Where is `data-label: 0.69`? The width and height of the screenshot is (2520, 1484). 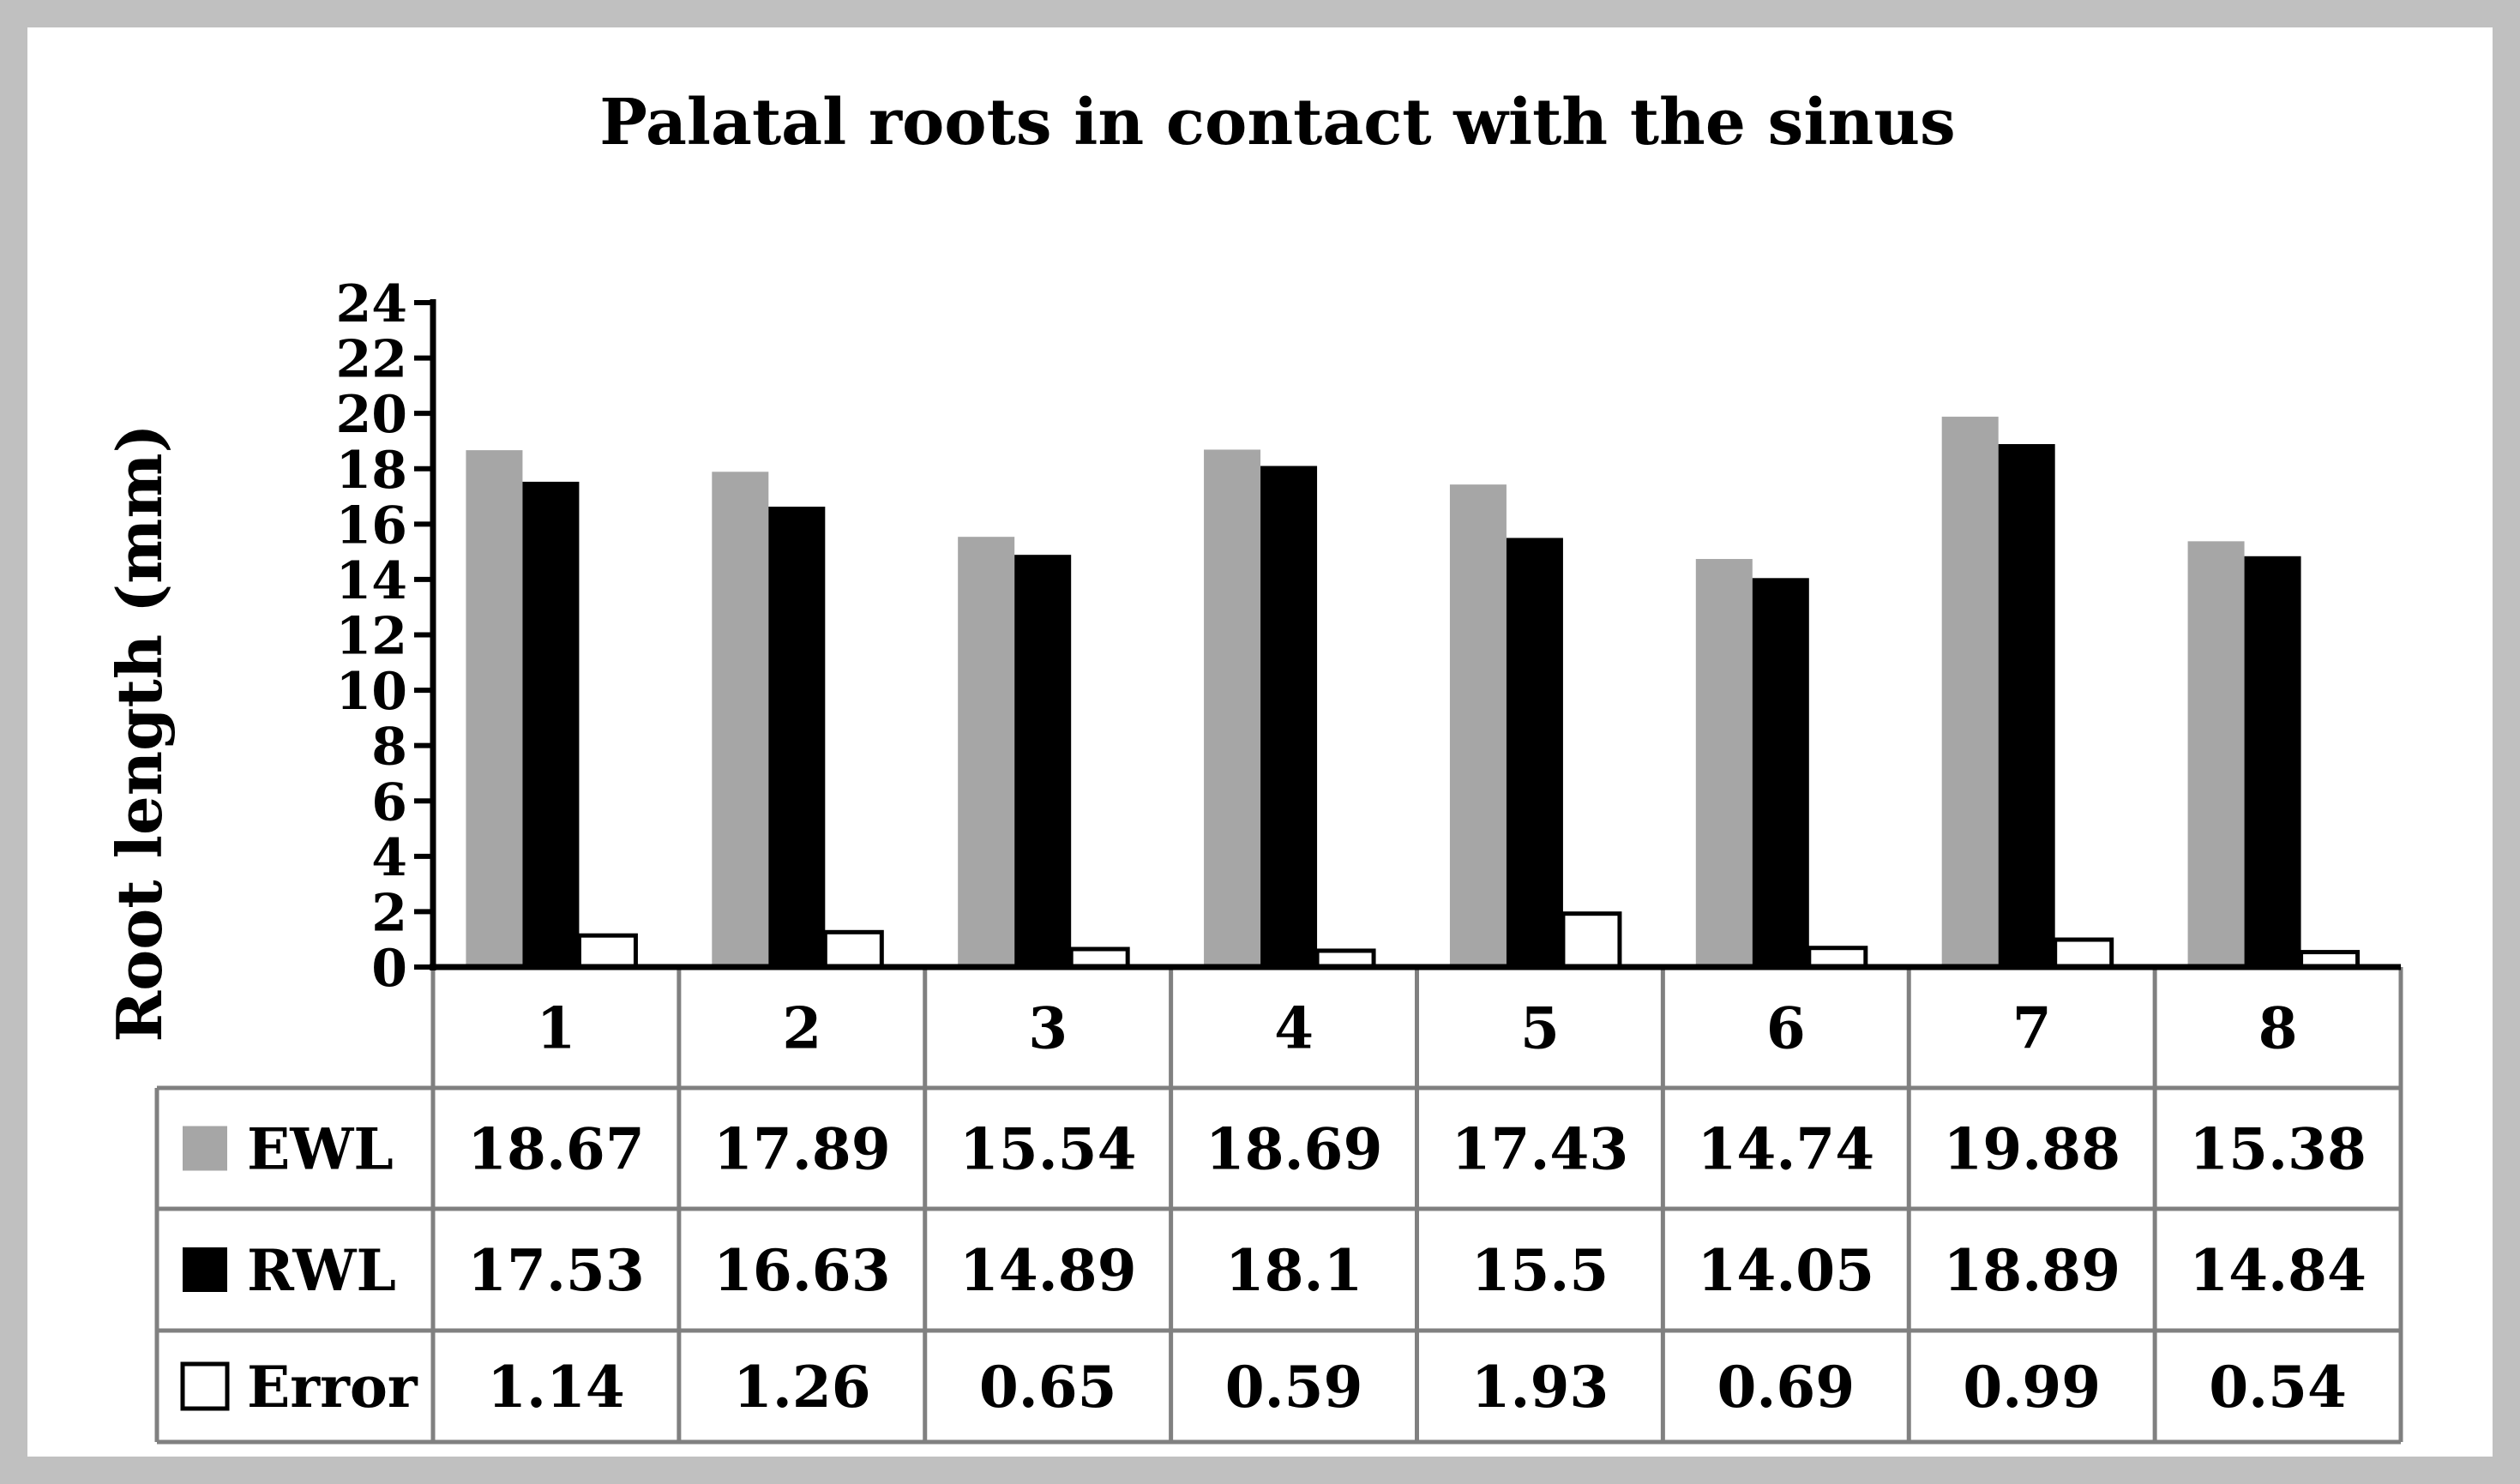
data-label: 0.69 is located at coordinates (1786, 1387).